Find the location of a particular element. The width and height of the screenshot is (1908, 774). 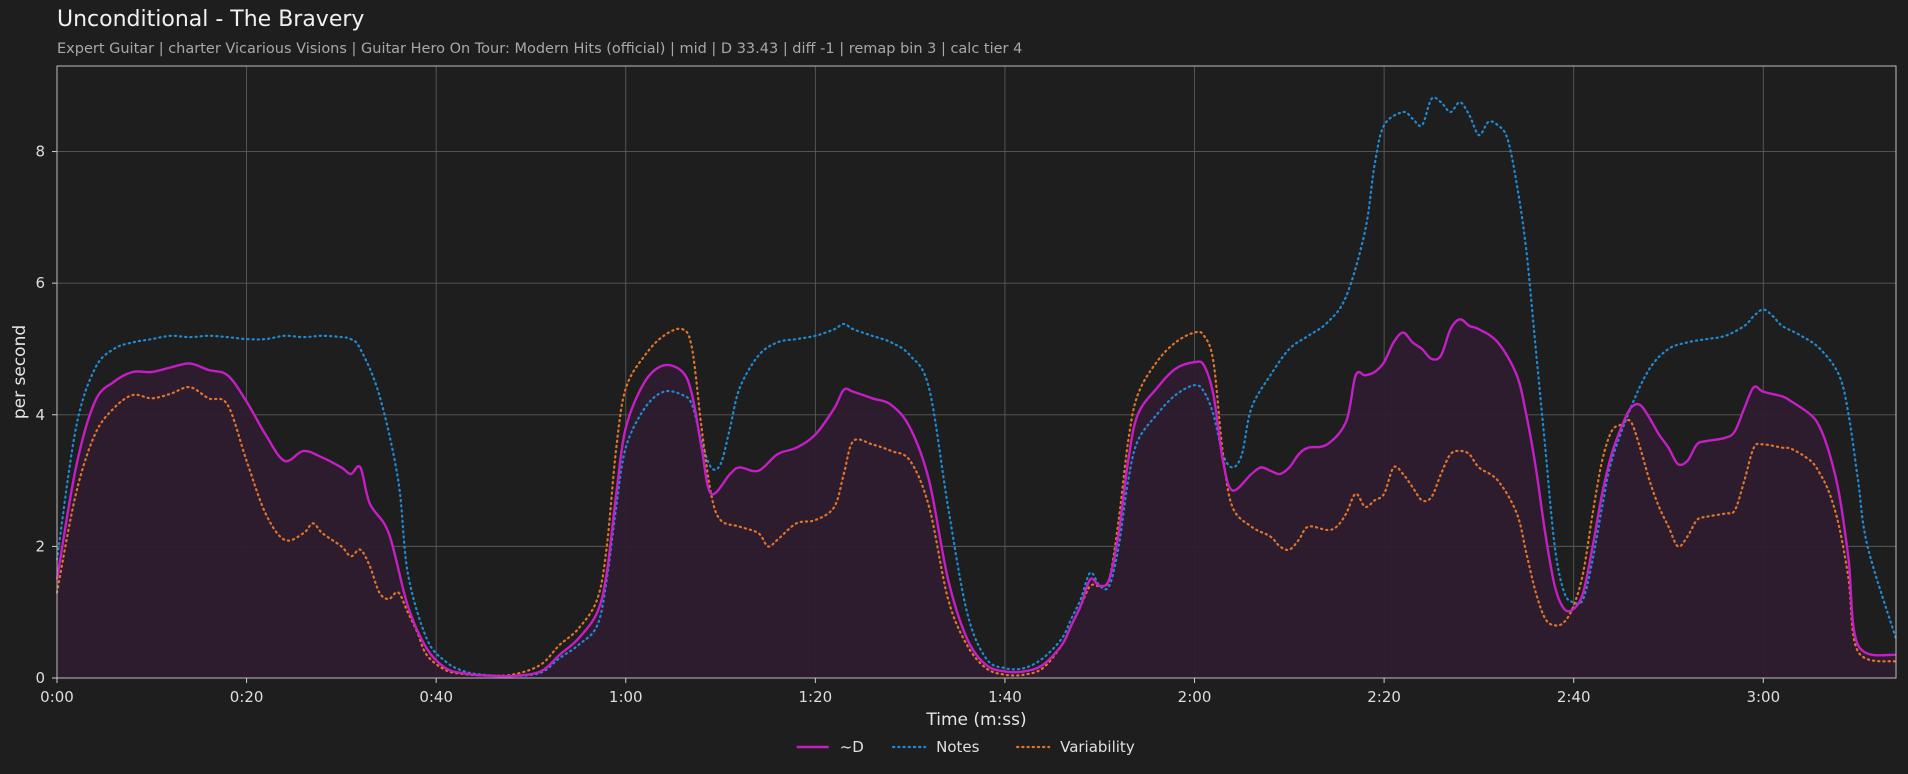

legend-item: ~D is located at coordinates (830, 747).